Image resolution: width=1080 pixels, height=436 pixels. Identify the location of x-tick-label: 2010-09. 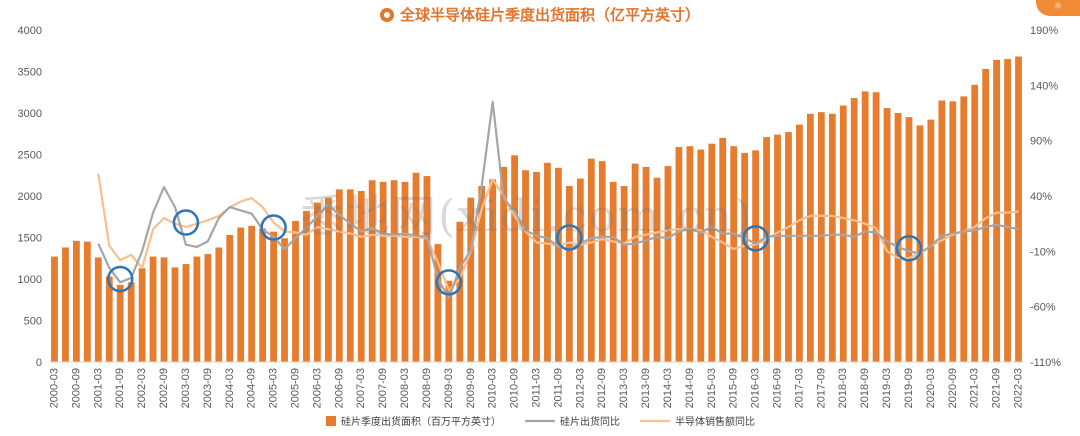
(515, 388).